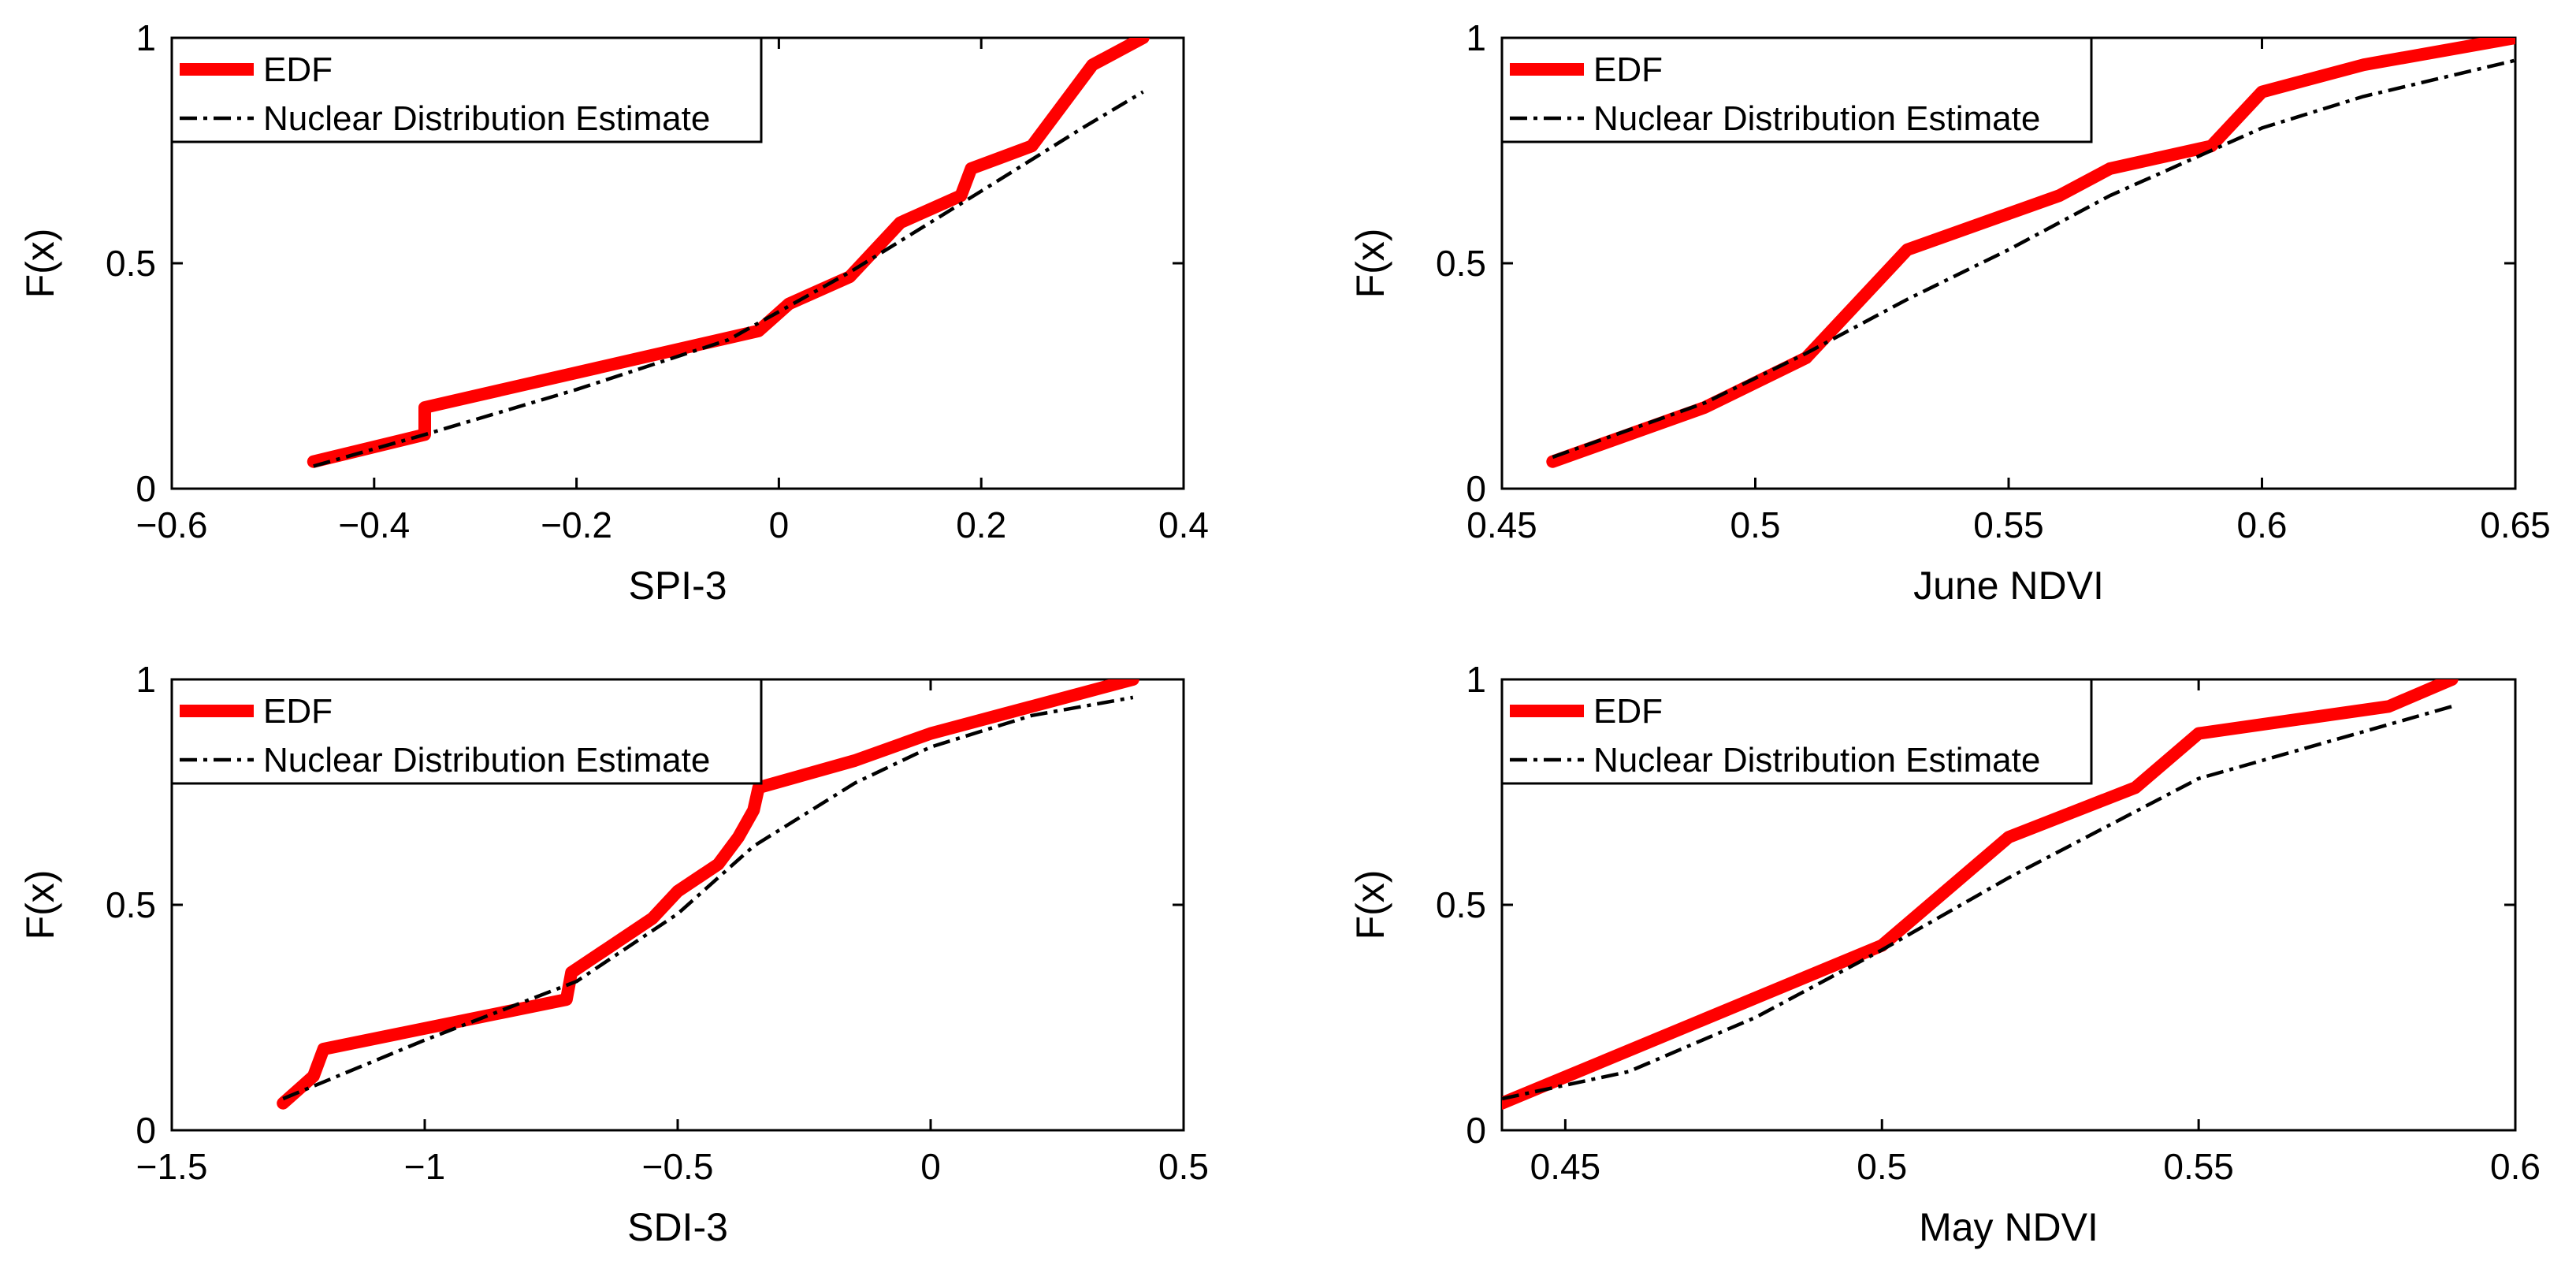 Image resolution: width=2576 pixels, height=1280 pixels. Describe the element at coordinates (172, 524) in the screenshot. I see `x-tick-label: −0.6` at that location.